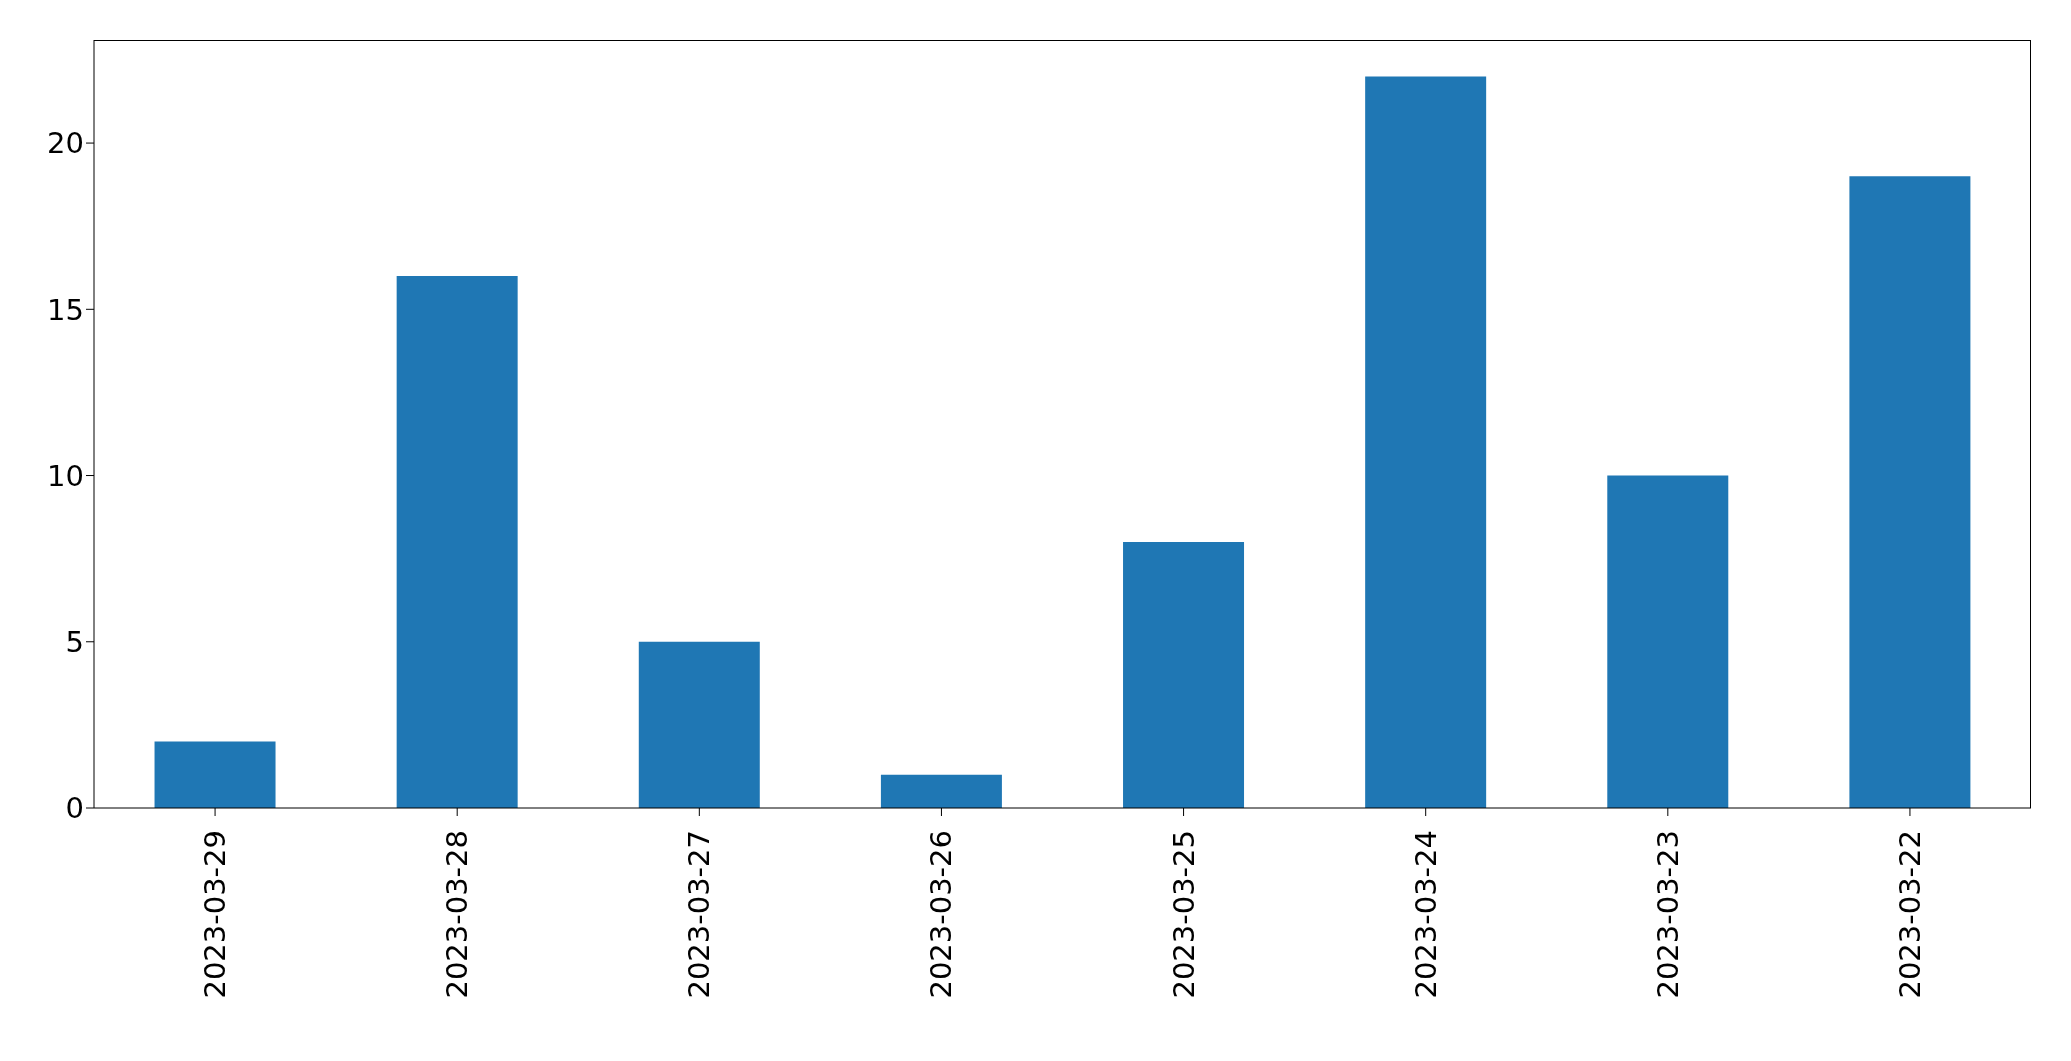 The image size is (2071, 1061). What do you see at coordinates (1909, 914) in the screenshot?
I see `x-tick-label: 2023-03-22` at bounding box center [1909, 914].